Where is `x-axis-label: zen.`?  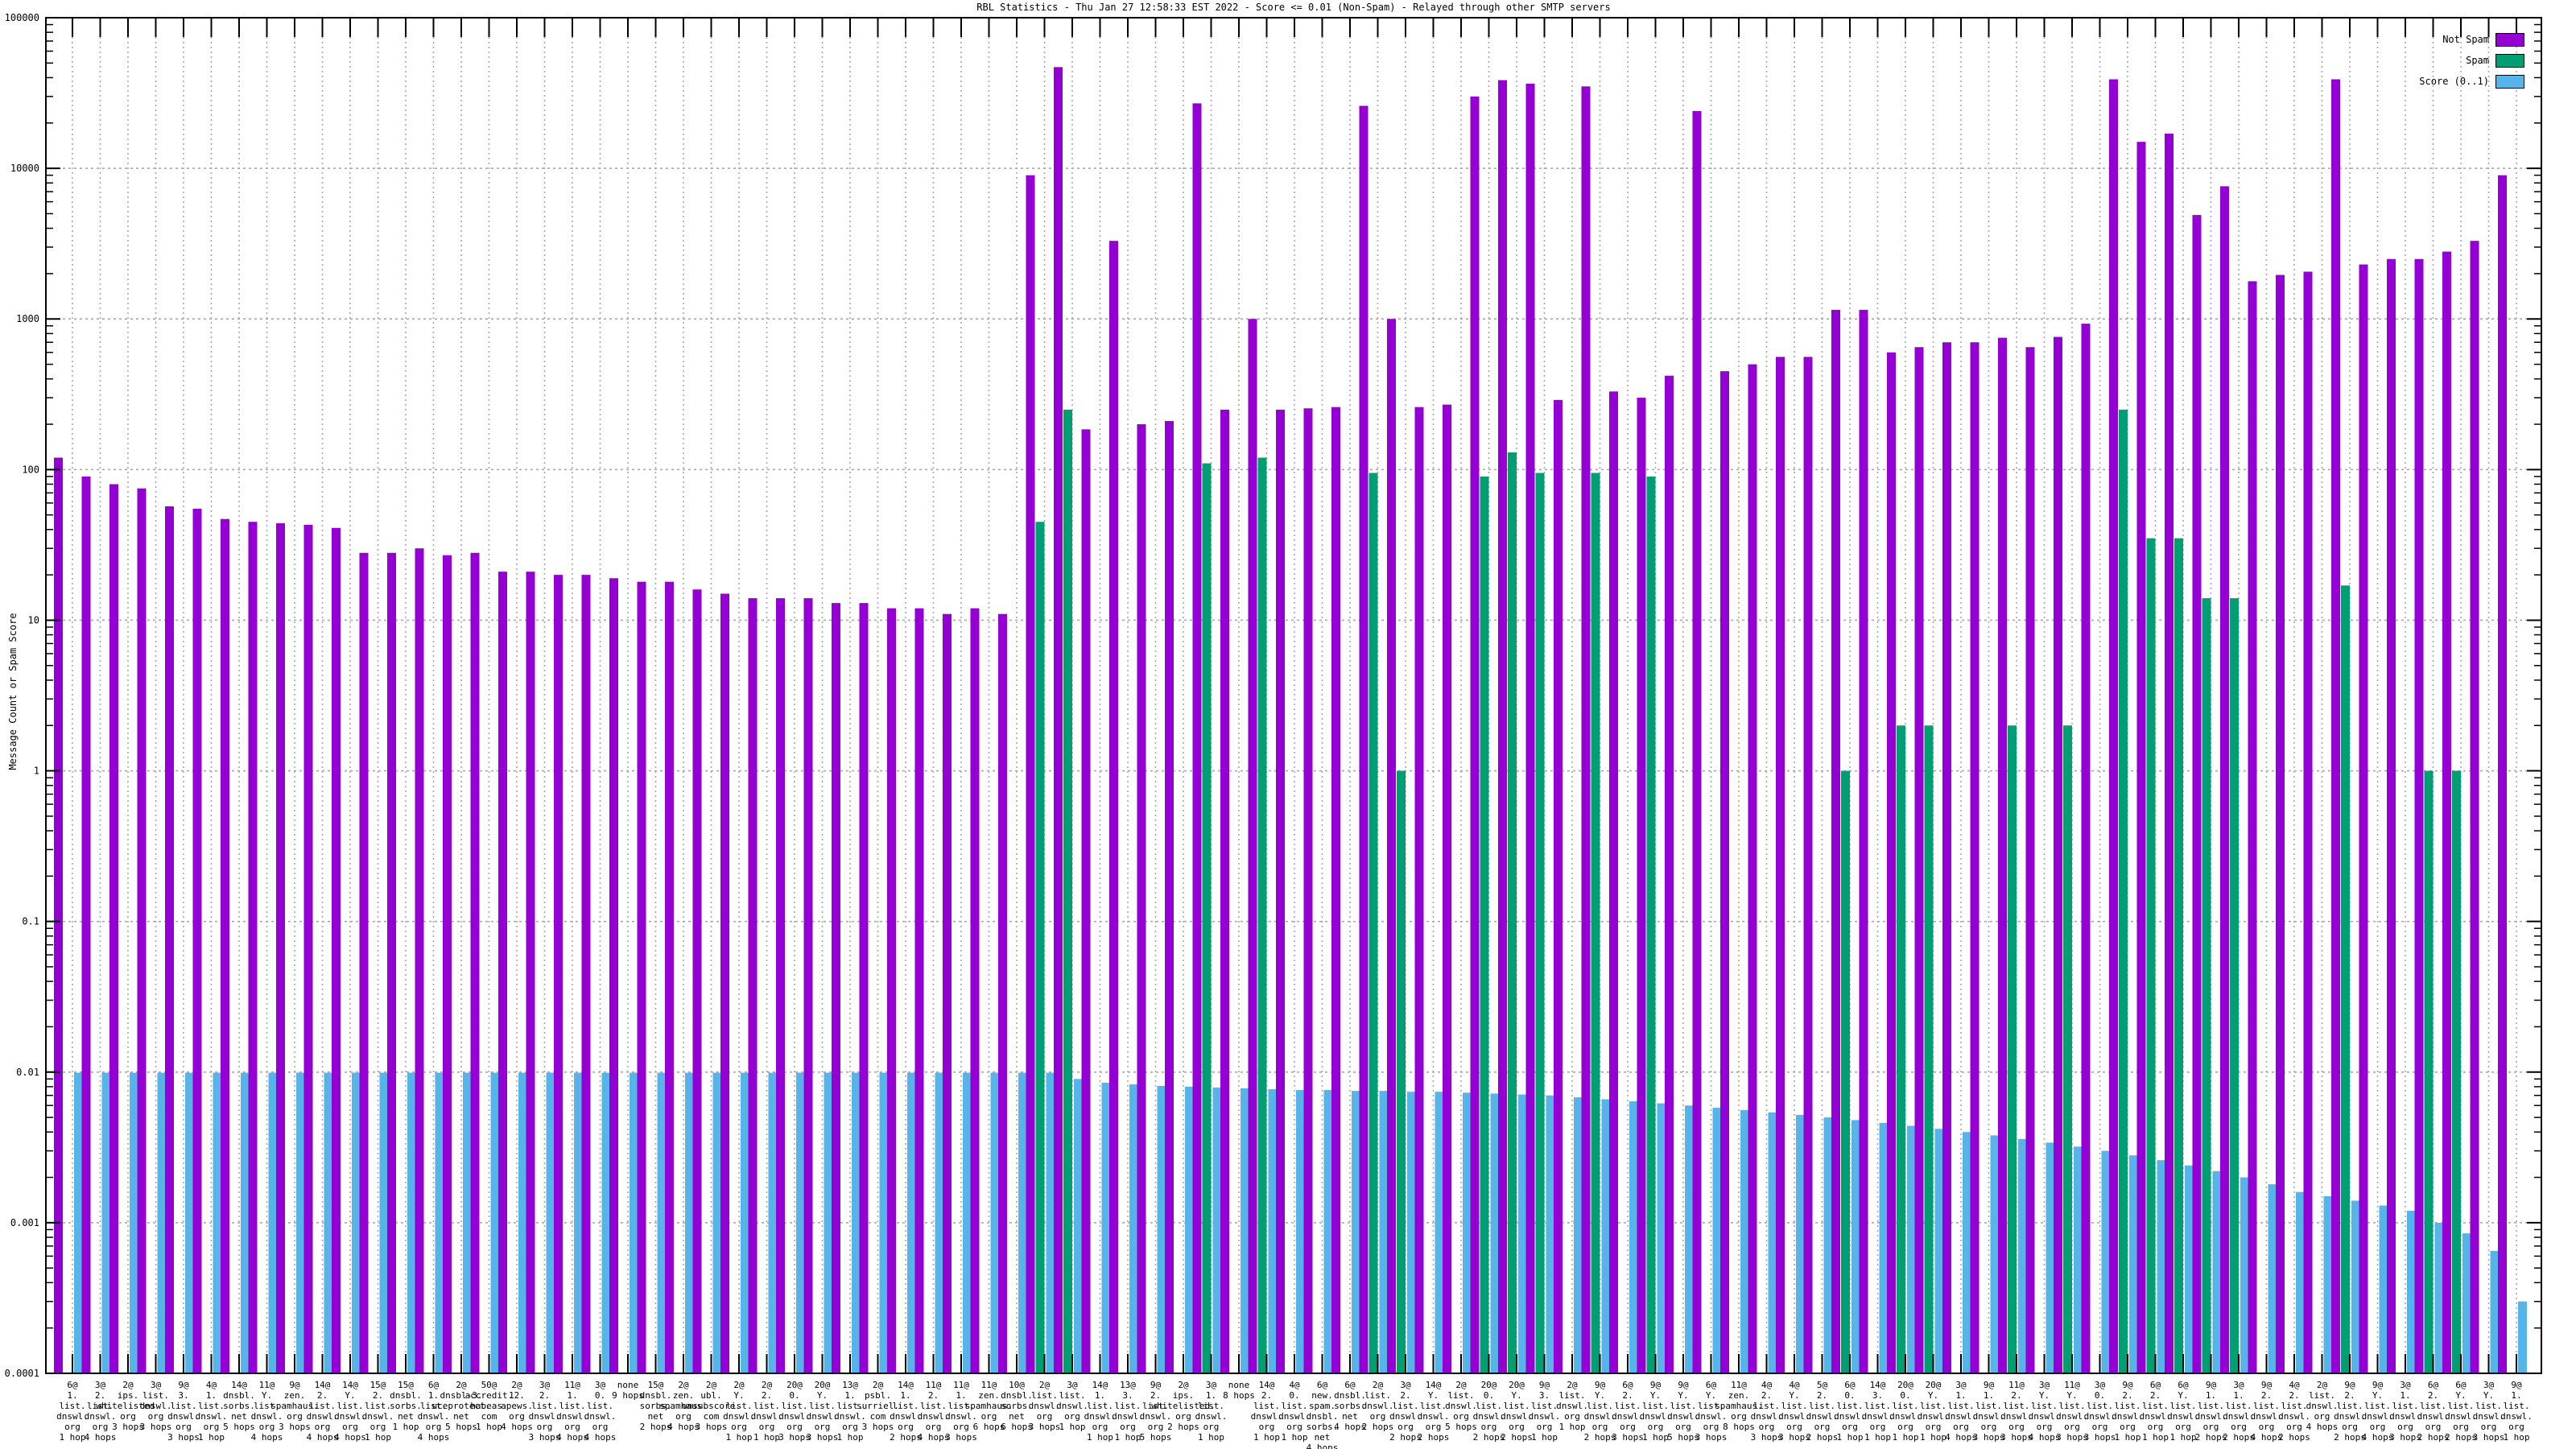 x-axis-label: zen. is located at coordinates (989, 1395).